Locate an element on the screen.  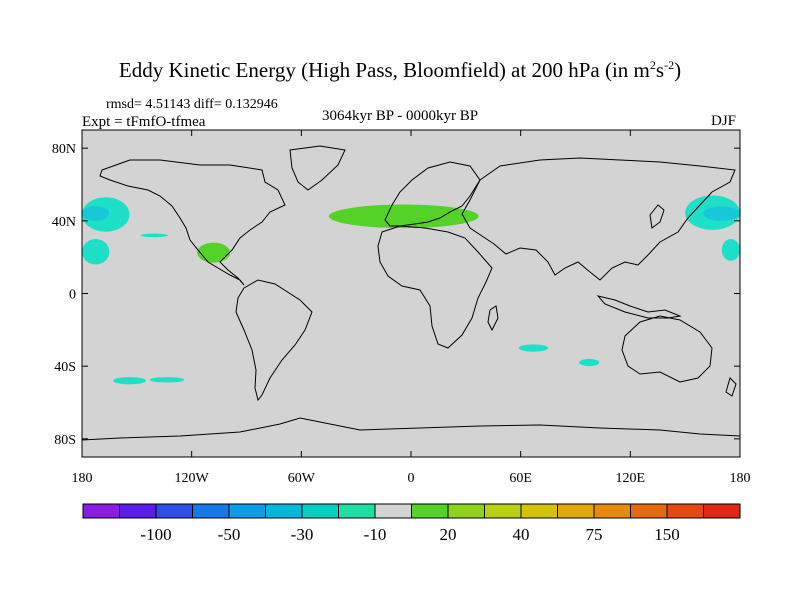
region-subtropical-pacific-streak is located at coordinates (154, 235).